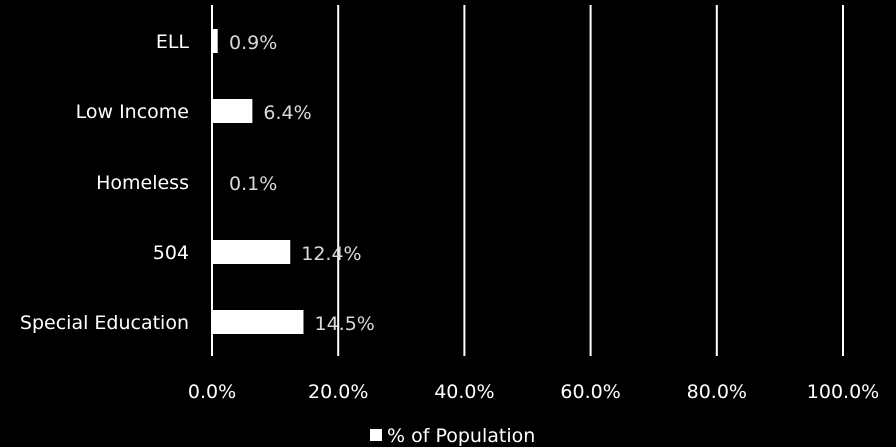 Image resolution: width=896 pixels, height=447 pixels. What do you see at coordinates (717, 392) in the screenshot?
I see `x-tick-label: 80.0%` at bounding box center [717, 392].